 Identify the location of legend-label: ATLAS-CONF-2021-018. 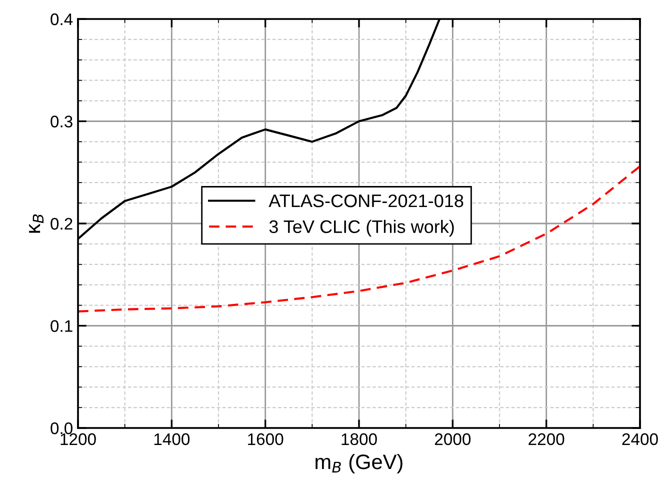
(366, 201).